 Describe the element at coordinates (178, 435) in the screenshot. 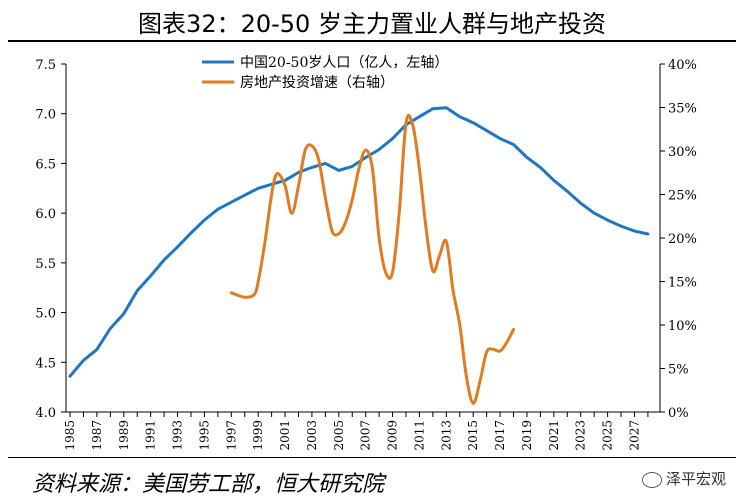

I see `x-tick-label: 1993` at that location.